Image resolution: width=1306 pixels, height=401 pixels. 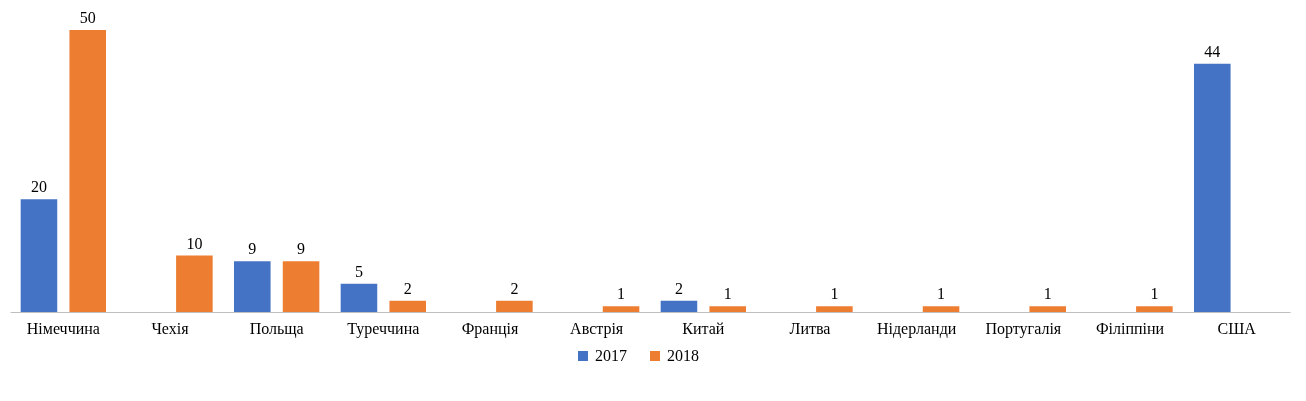 What do you see at coordinates (810, 328) in the screenshot?
I see `x-tick-label: Литва` at bounding box center [810, 328].